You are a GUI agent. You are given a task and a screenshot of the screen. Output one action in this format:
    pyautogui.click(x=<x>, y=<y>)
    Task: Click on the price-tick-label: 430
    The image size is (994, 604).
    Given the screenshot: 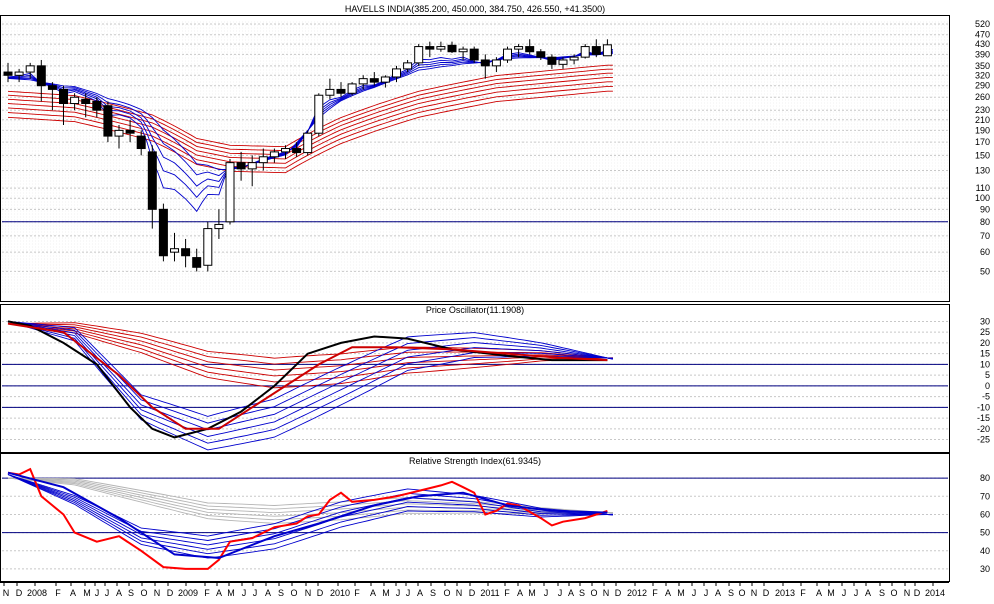 What is the action you would take?
    pyautogui.click(x=982, y=44)
    